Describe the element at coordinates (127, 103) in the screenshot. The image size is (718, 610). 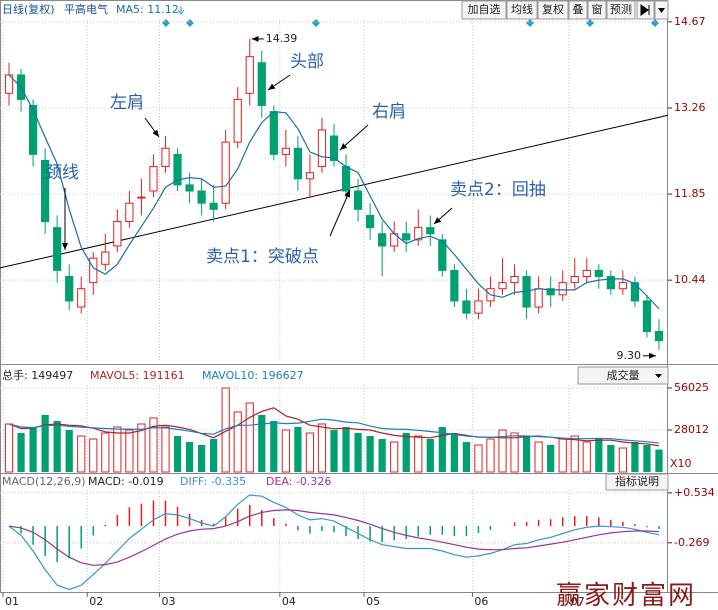
I see `annotation: 左肩` at that location.